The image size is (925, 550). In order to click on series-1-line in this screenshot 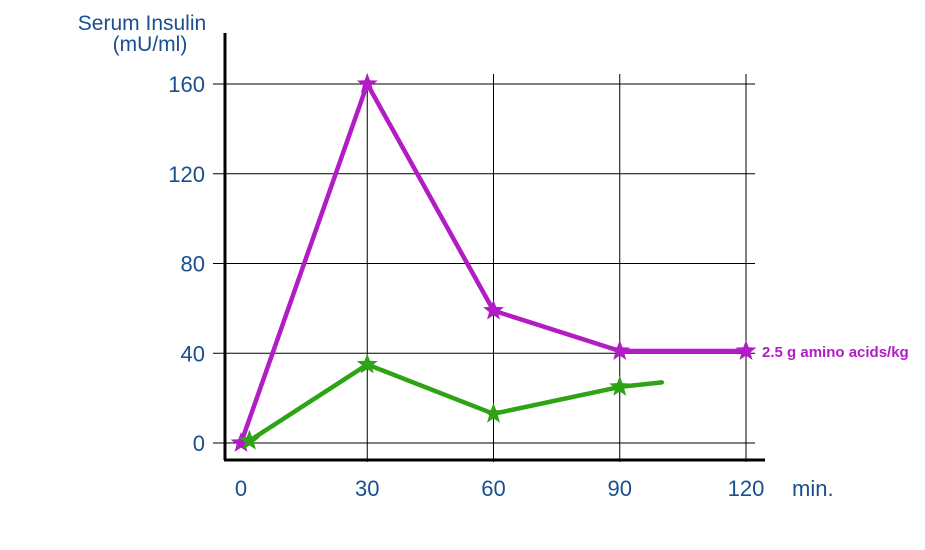, I will do `click(456, 403)`.